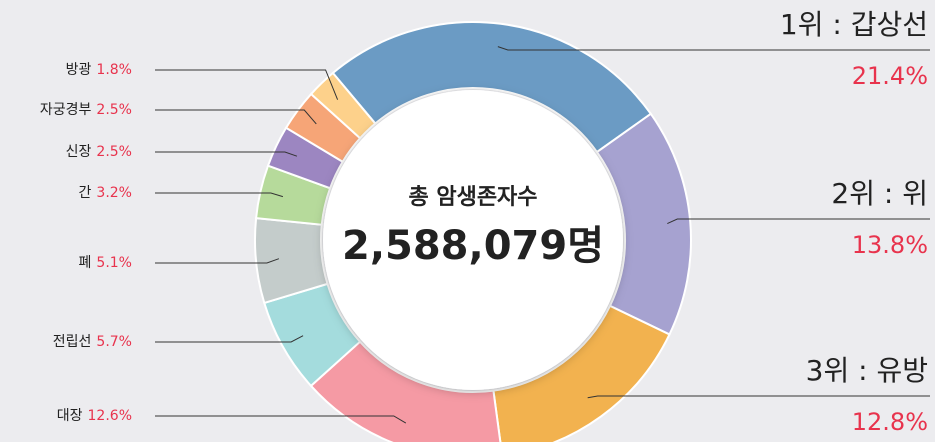 The width and height of the screenshot is (935, 442). What do you see at coordinates (79, 152) in the screenshot?
I see `category-name: 신장` at bounding box center [79, 152].